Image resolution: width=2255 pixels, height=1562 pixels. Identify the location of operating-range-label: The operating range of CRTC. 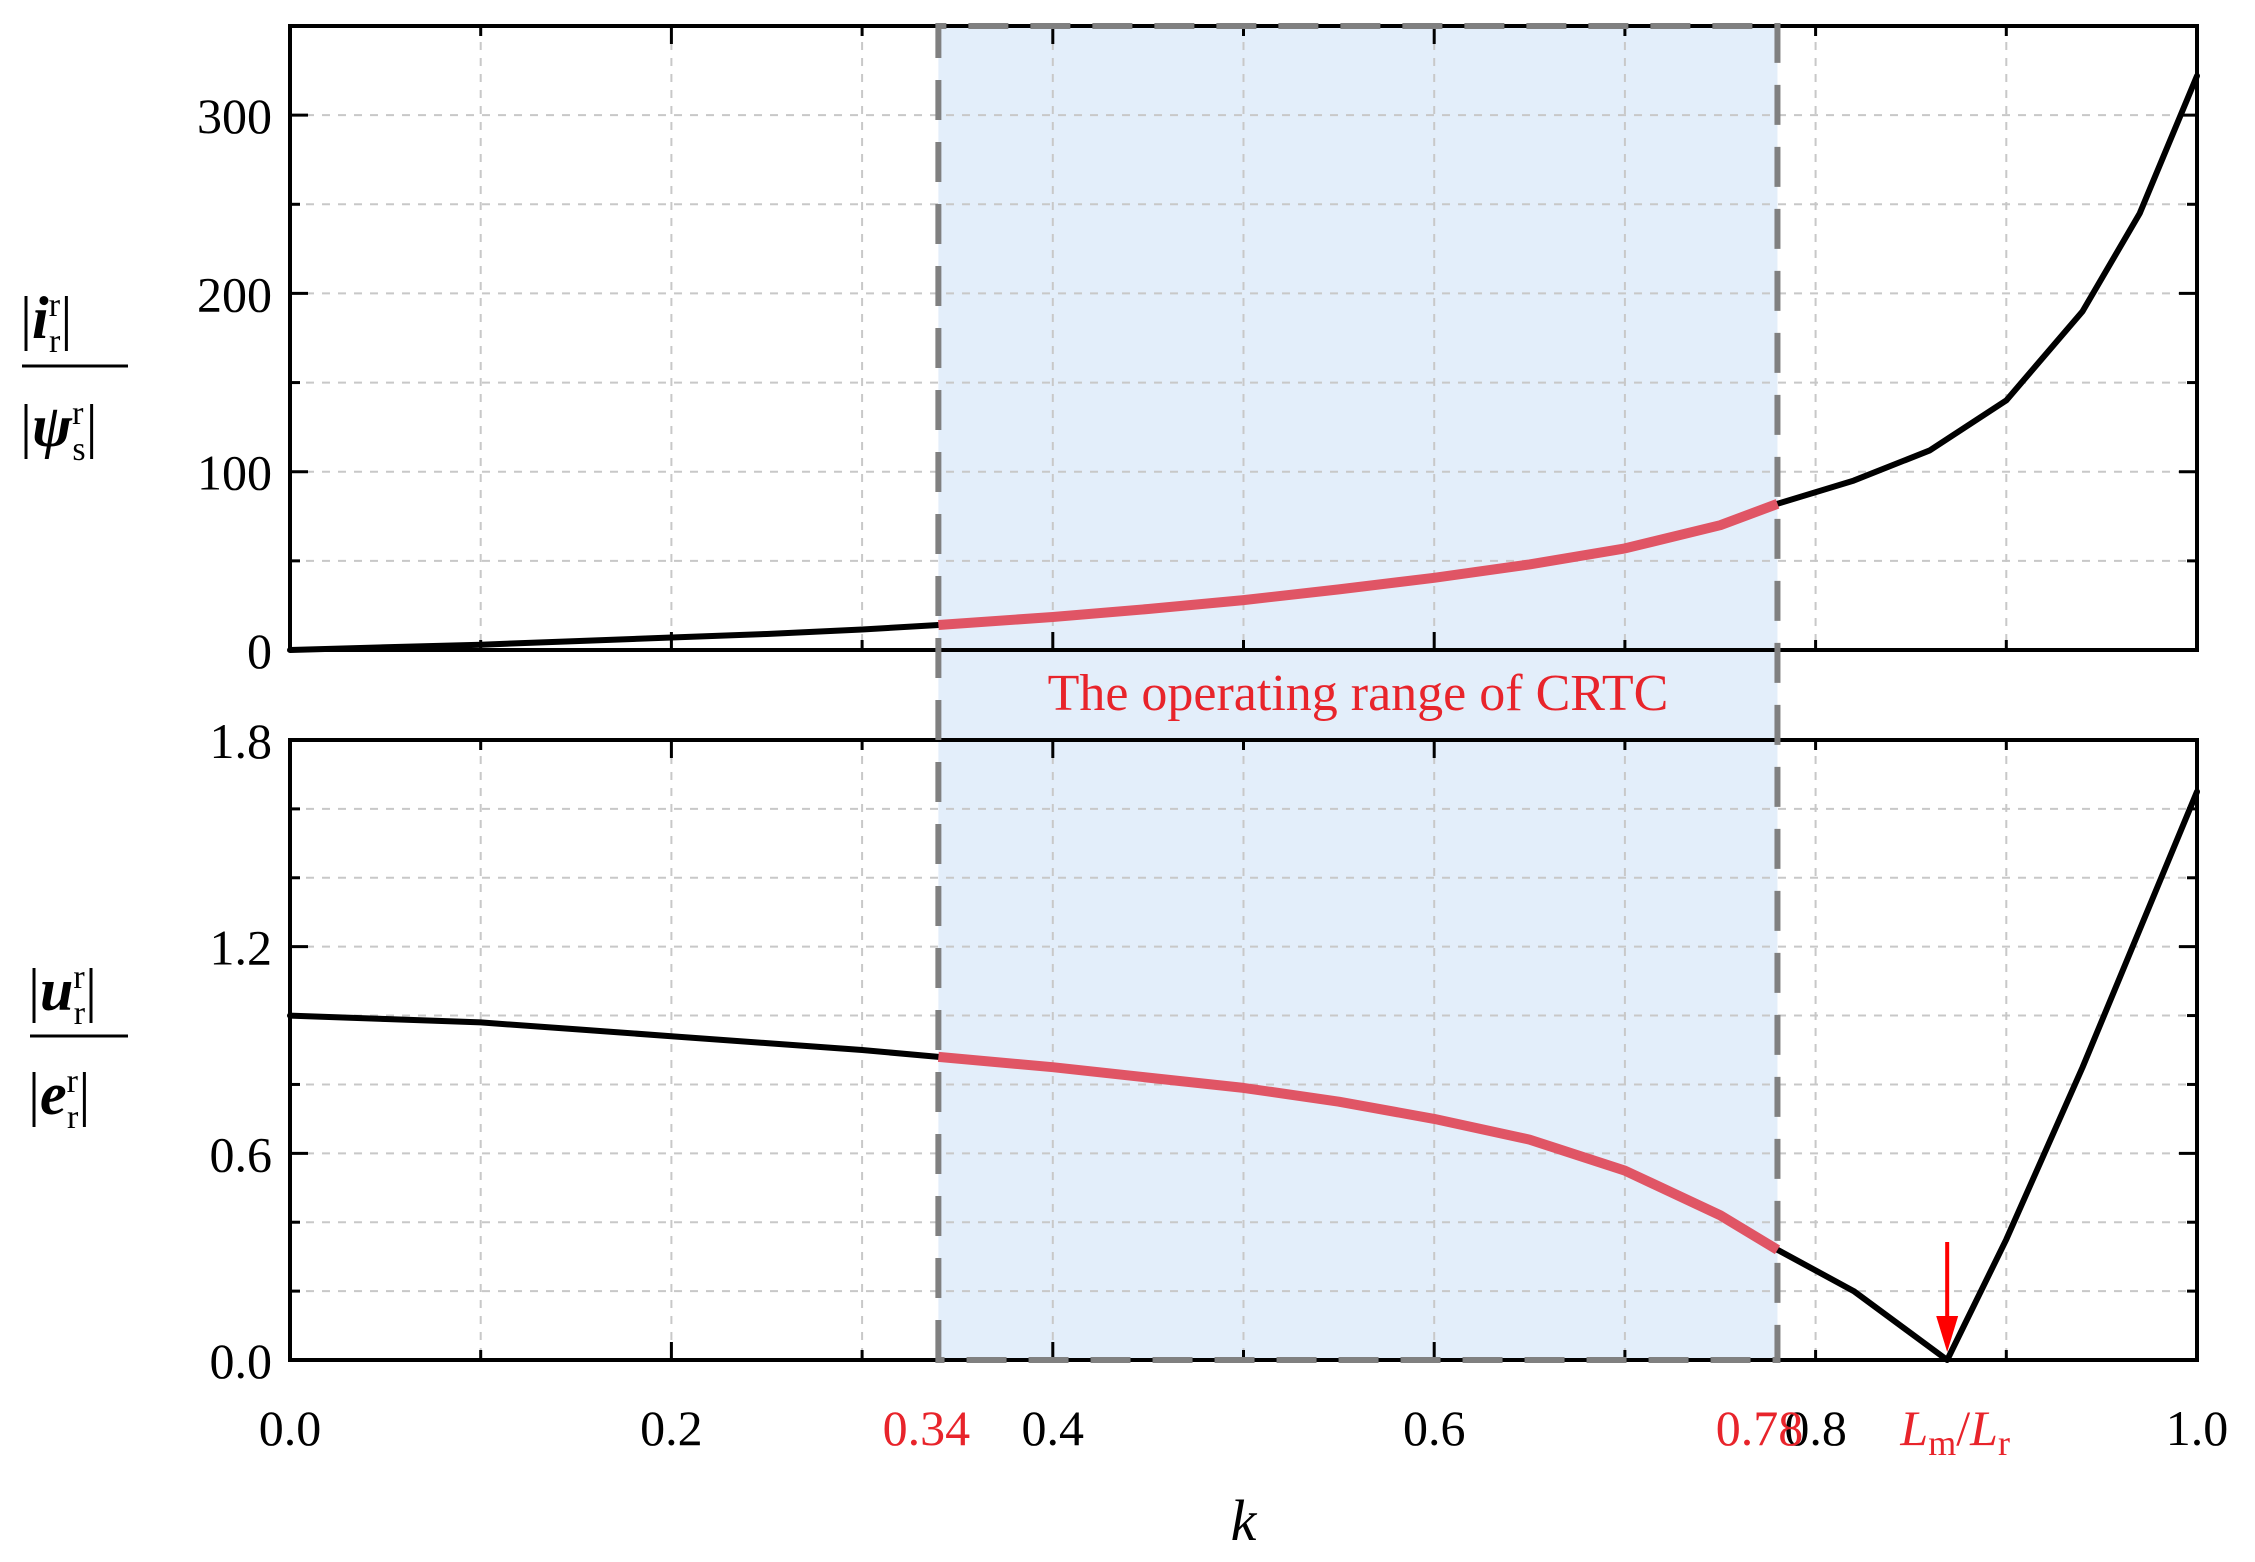
(1358, 693).